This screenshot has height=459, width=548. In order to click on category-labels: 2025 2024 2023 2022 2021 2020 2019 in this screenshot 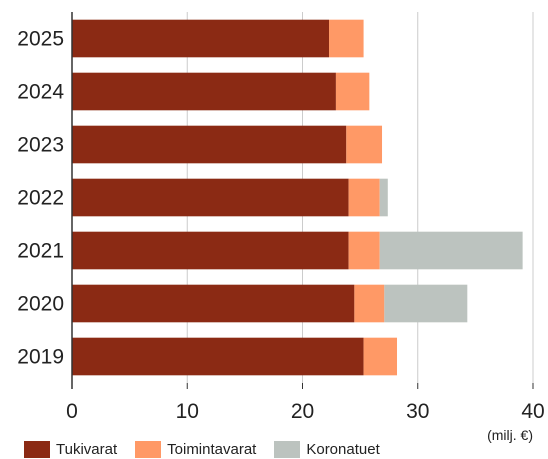, I will do `click(40, 198)`.